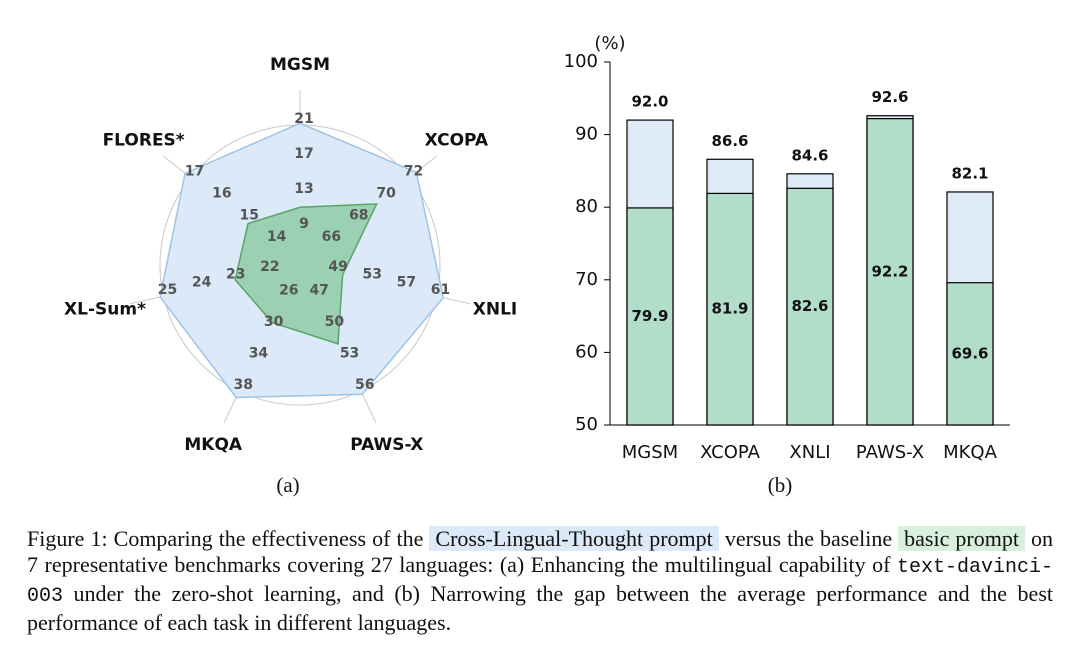  What do you see at coordinates (457, 140) in the screenshot?
I see `axis-label: XCOPA` at bounding box center [457, 140].